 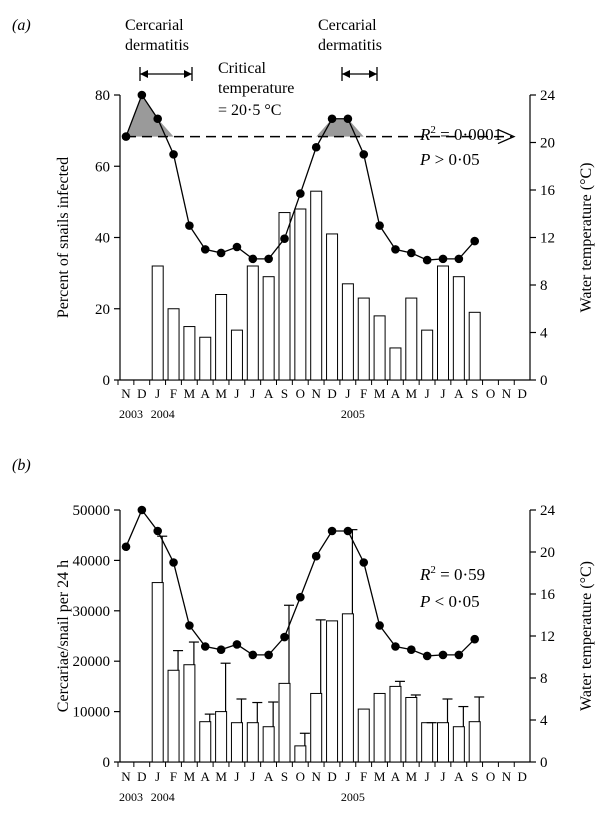 What do you see at coordinates (460, 134) in the screenshot?
I see `r-squared-label: R2 = 0·0001` at bounding box center [460, 134].